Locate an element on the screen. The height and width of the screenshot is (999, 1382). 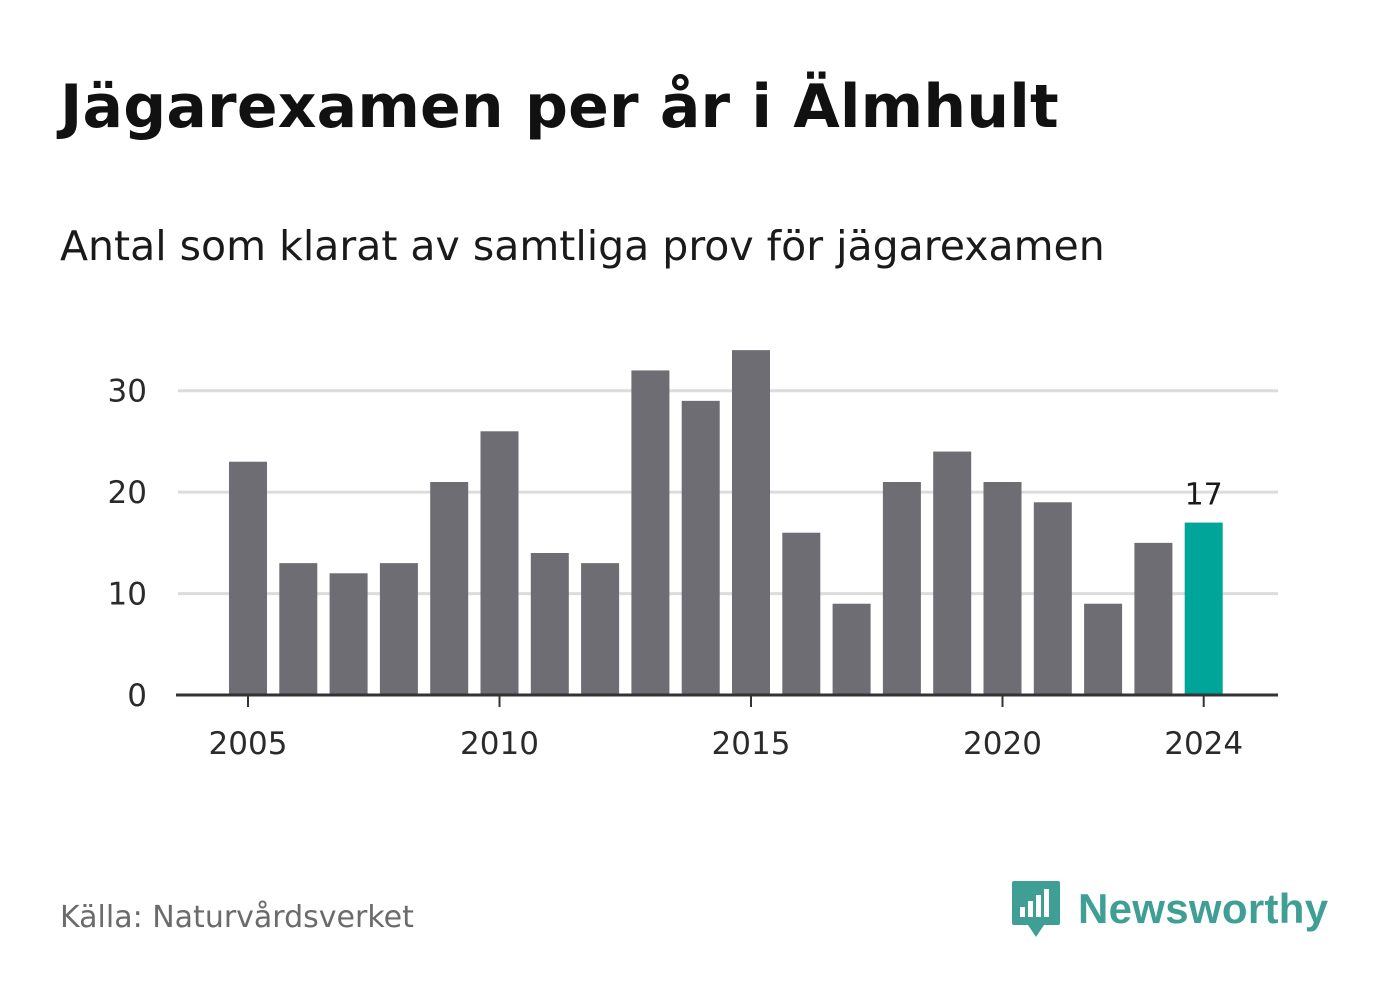
source-note: Källa: Naturvårdsverket is located at coordinates (237, 917).